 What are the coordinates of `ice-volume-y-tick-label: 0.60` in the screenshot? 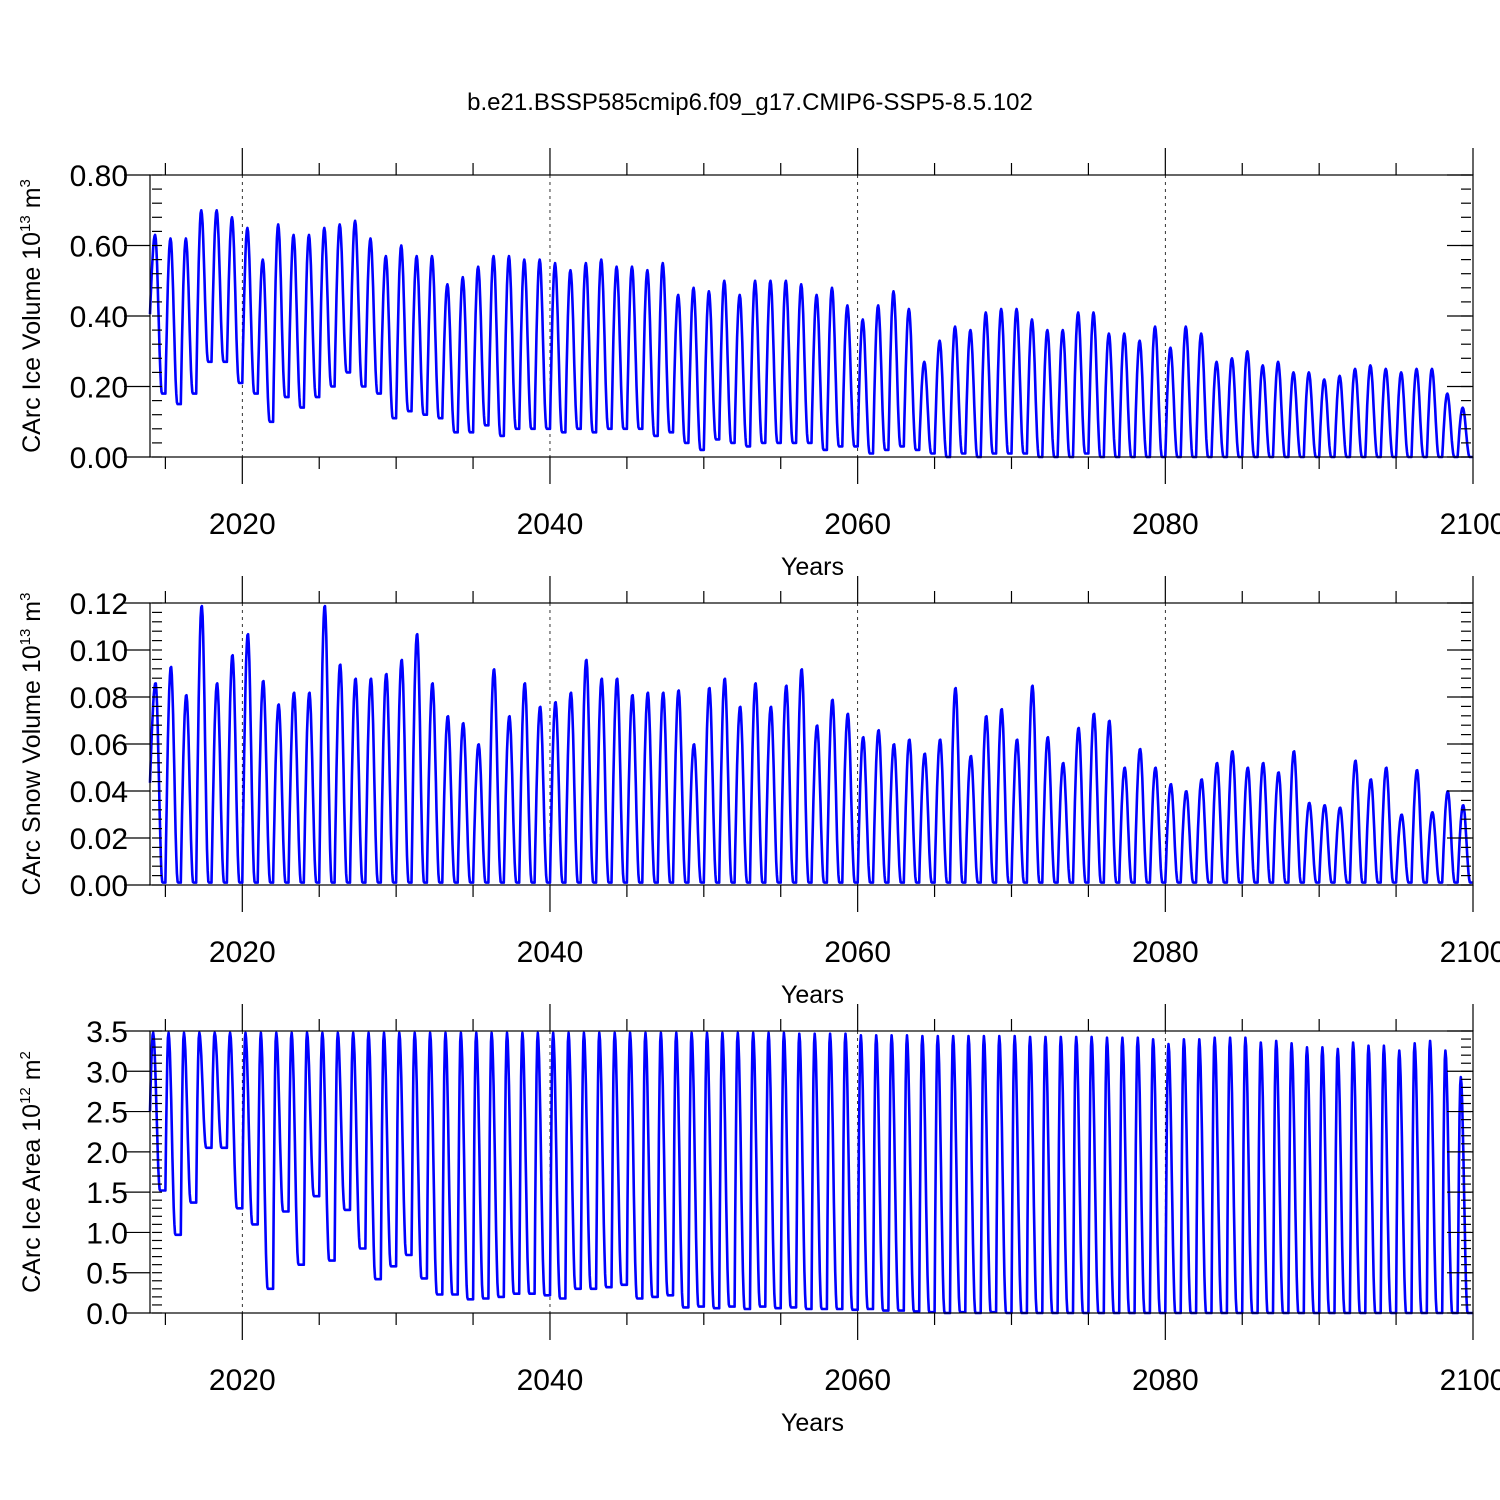 It's located at (99, 247).